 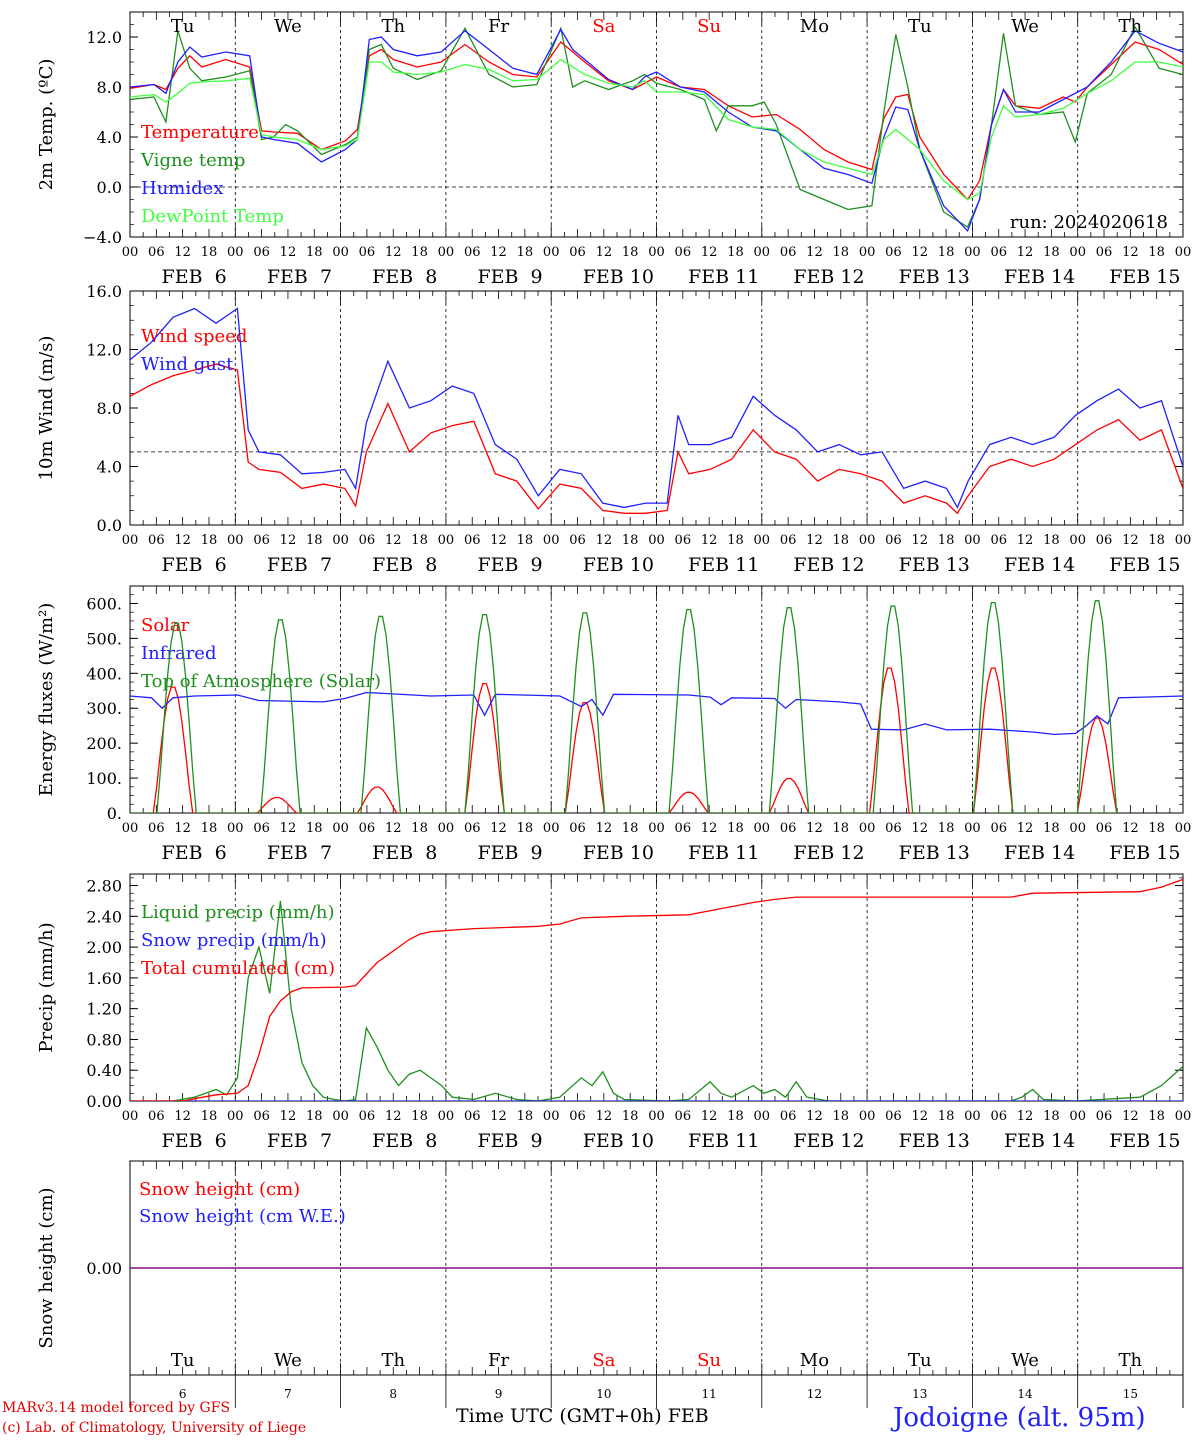 I want to click on y-tick-label: 4.0, so click(x=109, y=137).